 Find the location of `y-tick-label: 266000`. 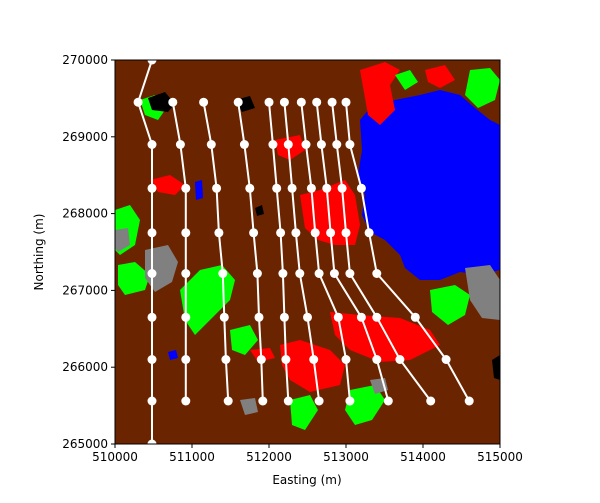

y-tick-label: 266000 is located at coordinates (85, 367).